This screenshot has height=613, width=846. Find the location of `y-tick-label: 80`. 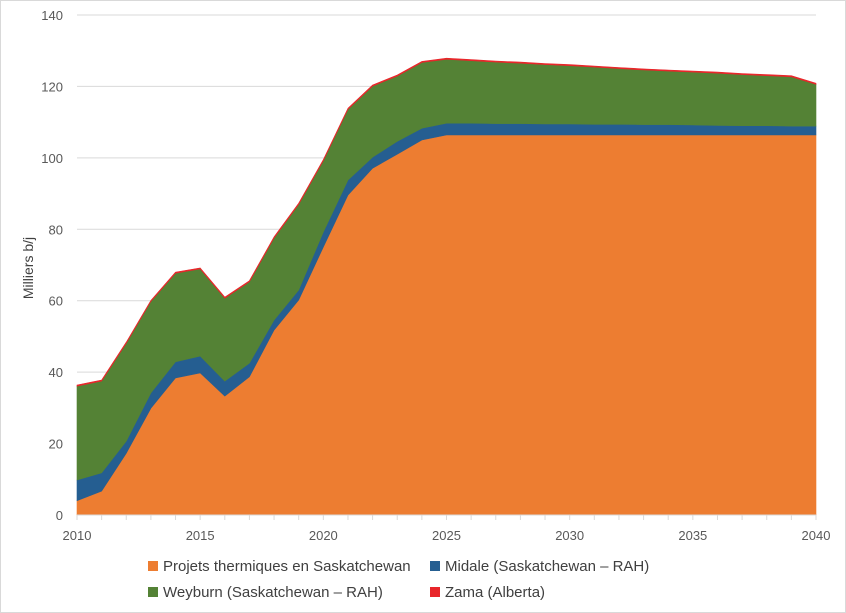

y-tick-label: 80 is located at coordinates (56, 229).